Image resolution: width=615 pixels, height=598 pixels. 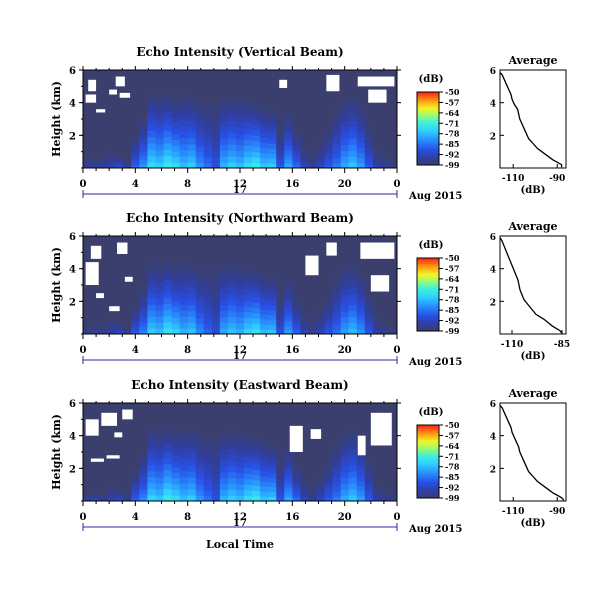 What do you see at coordinates (531, 285) in the screenshot?
I see `profile-line` at bounding box center [531, 285].